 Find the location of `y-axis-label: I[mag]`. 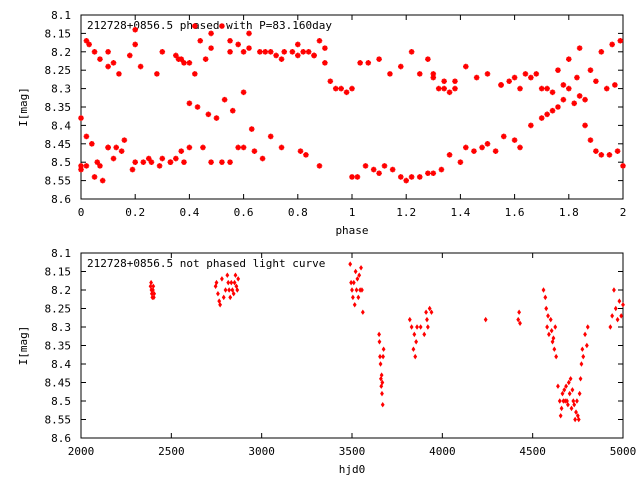

y-axis-label: I[mag] is located at coordinates (23, 346).